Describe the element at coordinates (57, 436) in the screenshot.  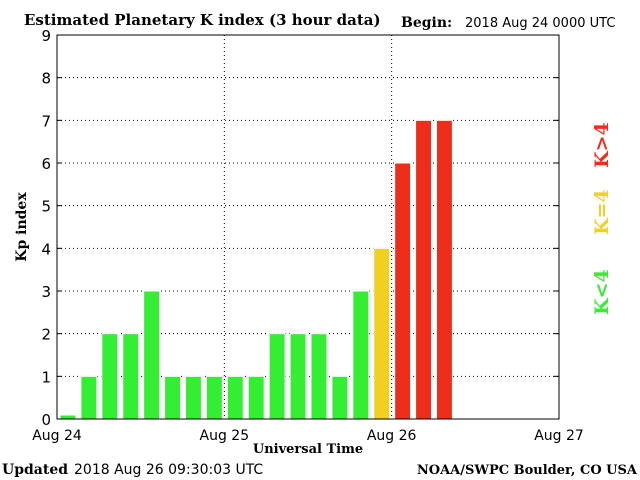
I see `x-tick-label: Aug 24` at that location.